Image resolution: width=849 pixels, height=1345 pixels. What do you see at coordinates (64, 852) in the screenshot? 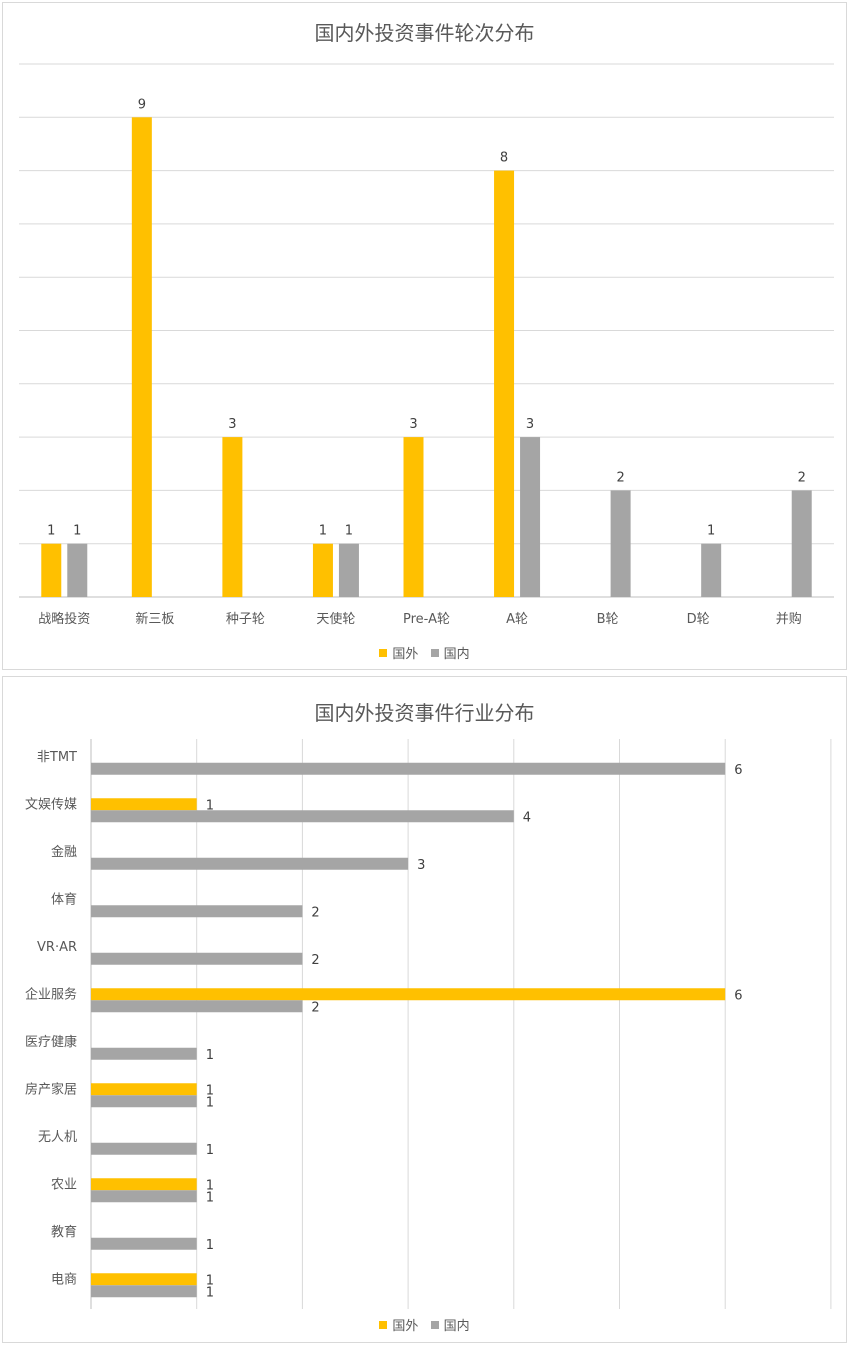
I see `y-tick-label: 金融` at bounding box center [64, 852].